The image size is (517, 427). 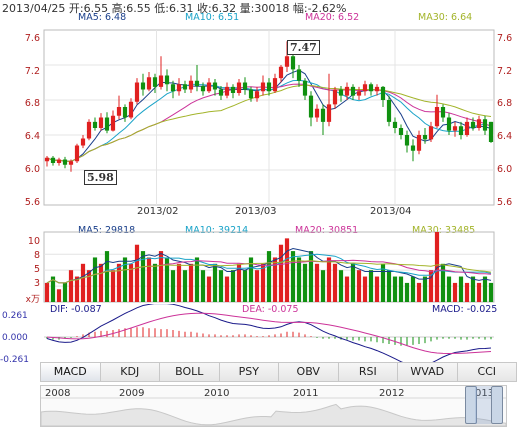 What do you see at coordinates (190, 372) in the screenshot?
I see `tab-boll: BOLL` at bounding box center [190, 372].